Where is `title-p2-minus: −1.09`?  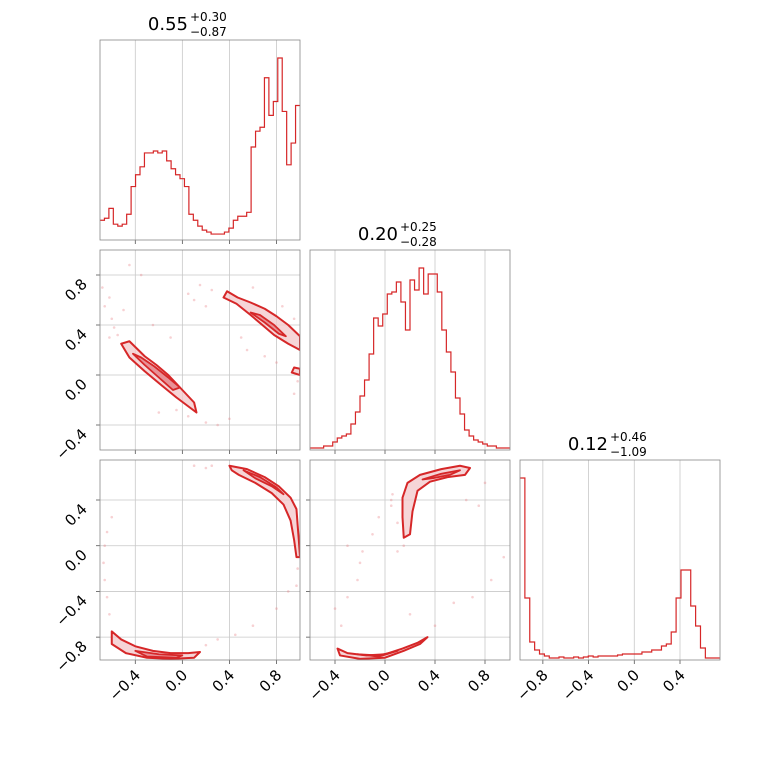
title-p2-minus: −1.09 is located at coordinates (628, 452).